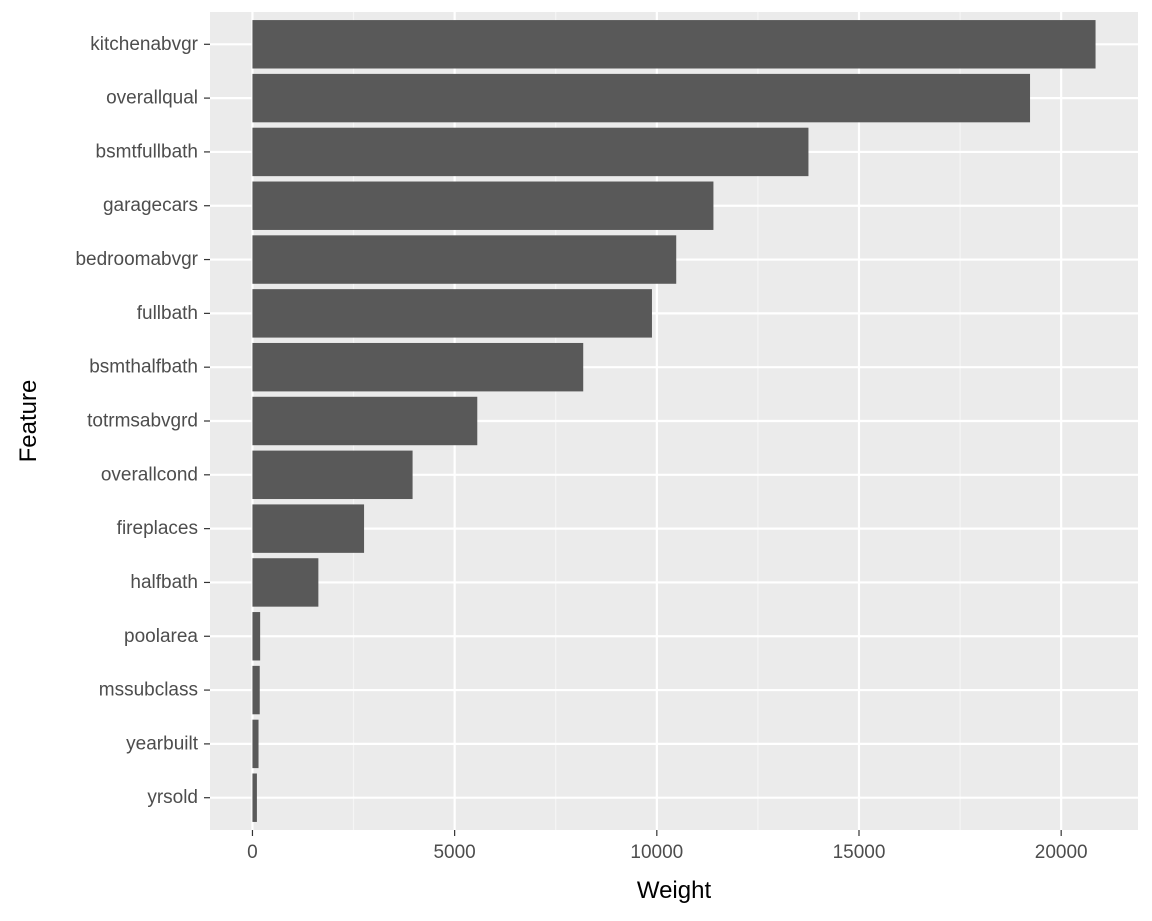 The image size is (1152, 921). What do you see at coordinates (674, 44) in the screenshot?
I see `bar-kitchenabvgr` at bounding box center [674, 44].